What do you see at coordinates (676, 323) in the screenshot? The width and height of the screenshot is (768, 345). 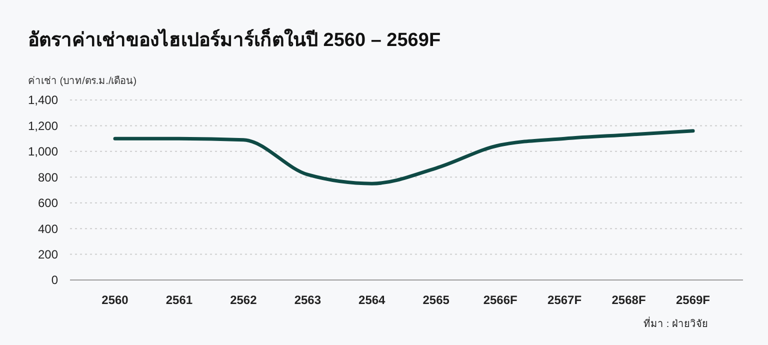 I see `text: ที่มา : ฝ่ายวิจัย` at bounding box center [676, 323].